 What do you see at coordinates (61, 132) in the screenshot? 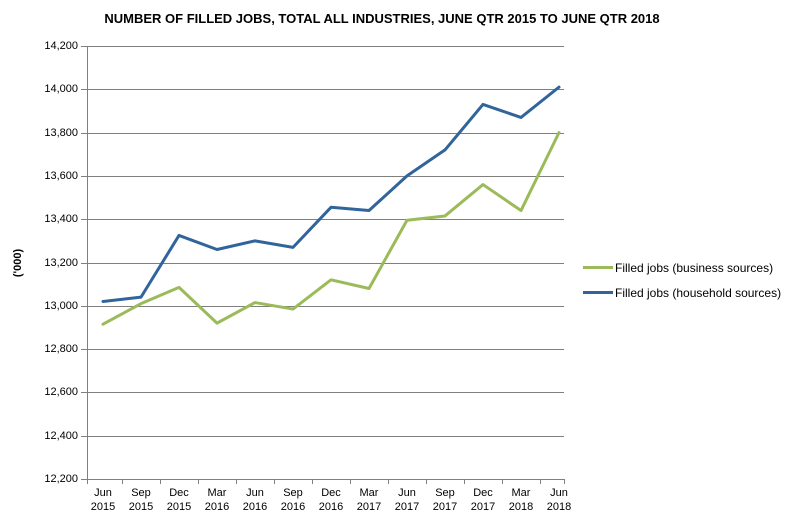
I see `y-tick-label: 13,800` at bounding box center [61, 132].